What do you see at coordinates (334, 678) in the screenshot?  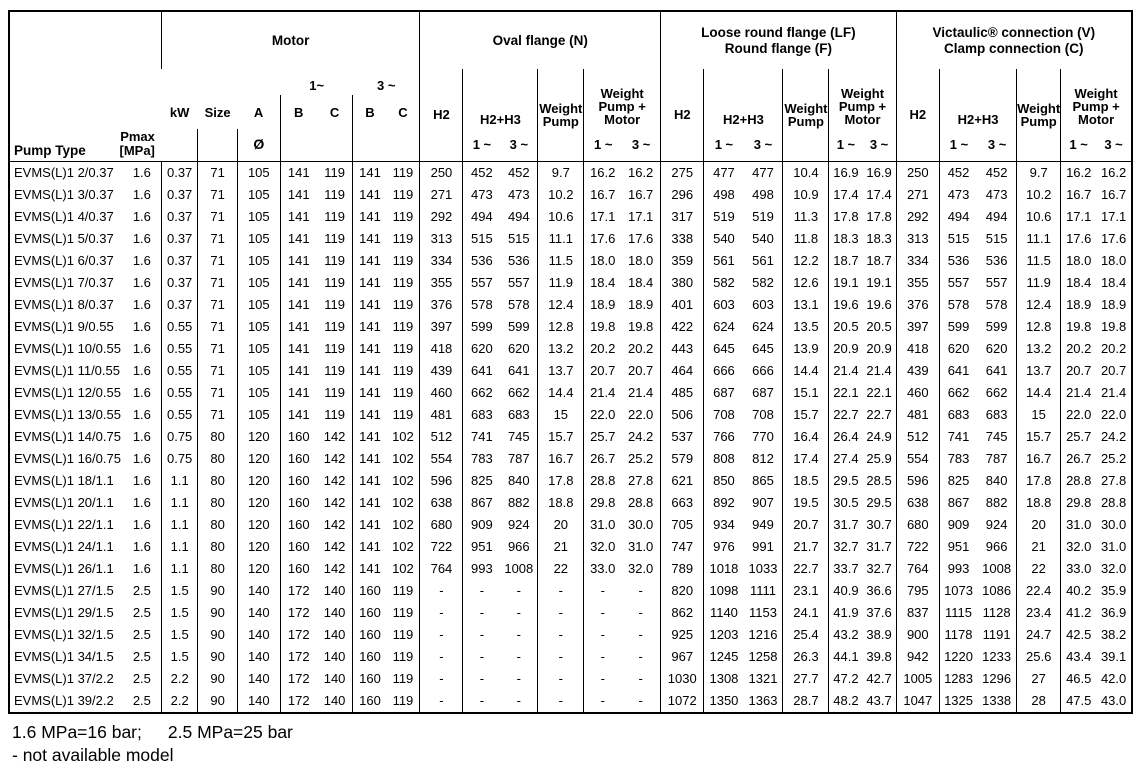 I see `cell-c-1ph: 140` at bounding box center [334, 678].